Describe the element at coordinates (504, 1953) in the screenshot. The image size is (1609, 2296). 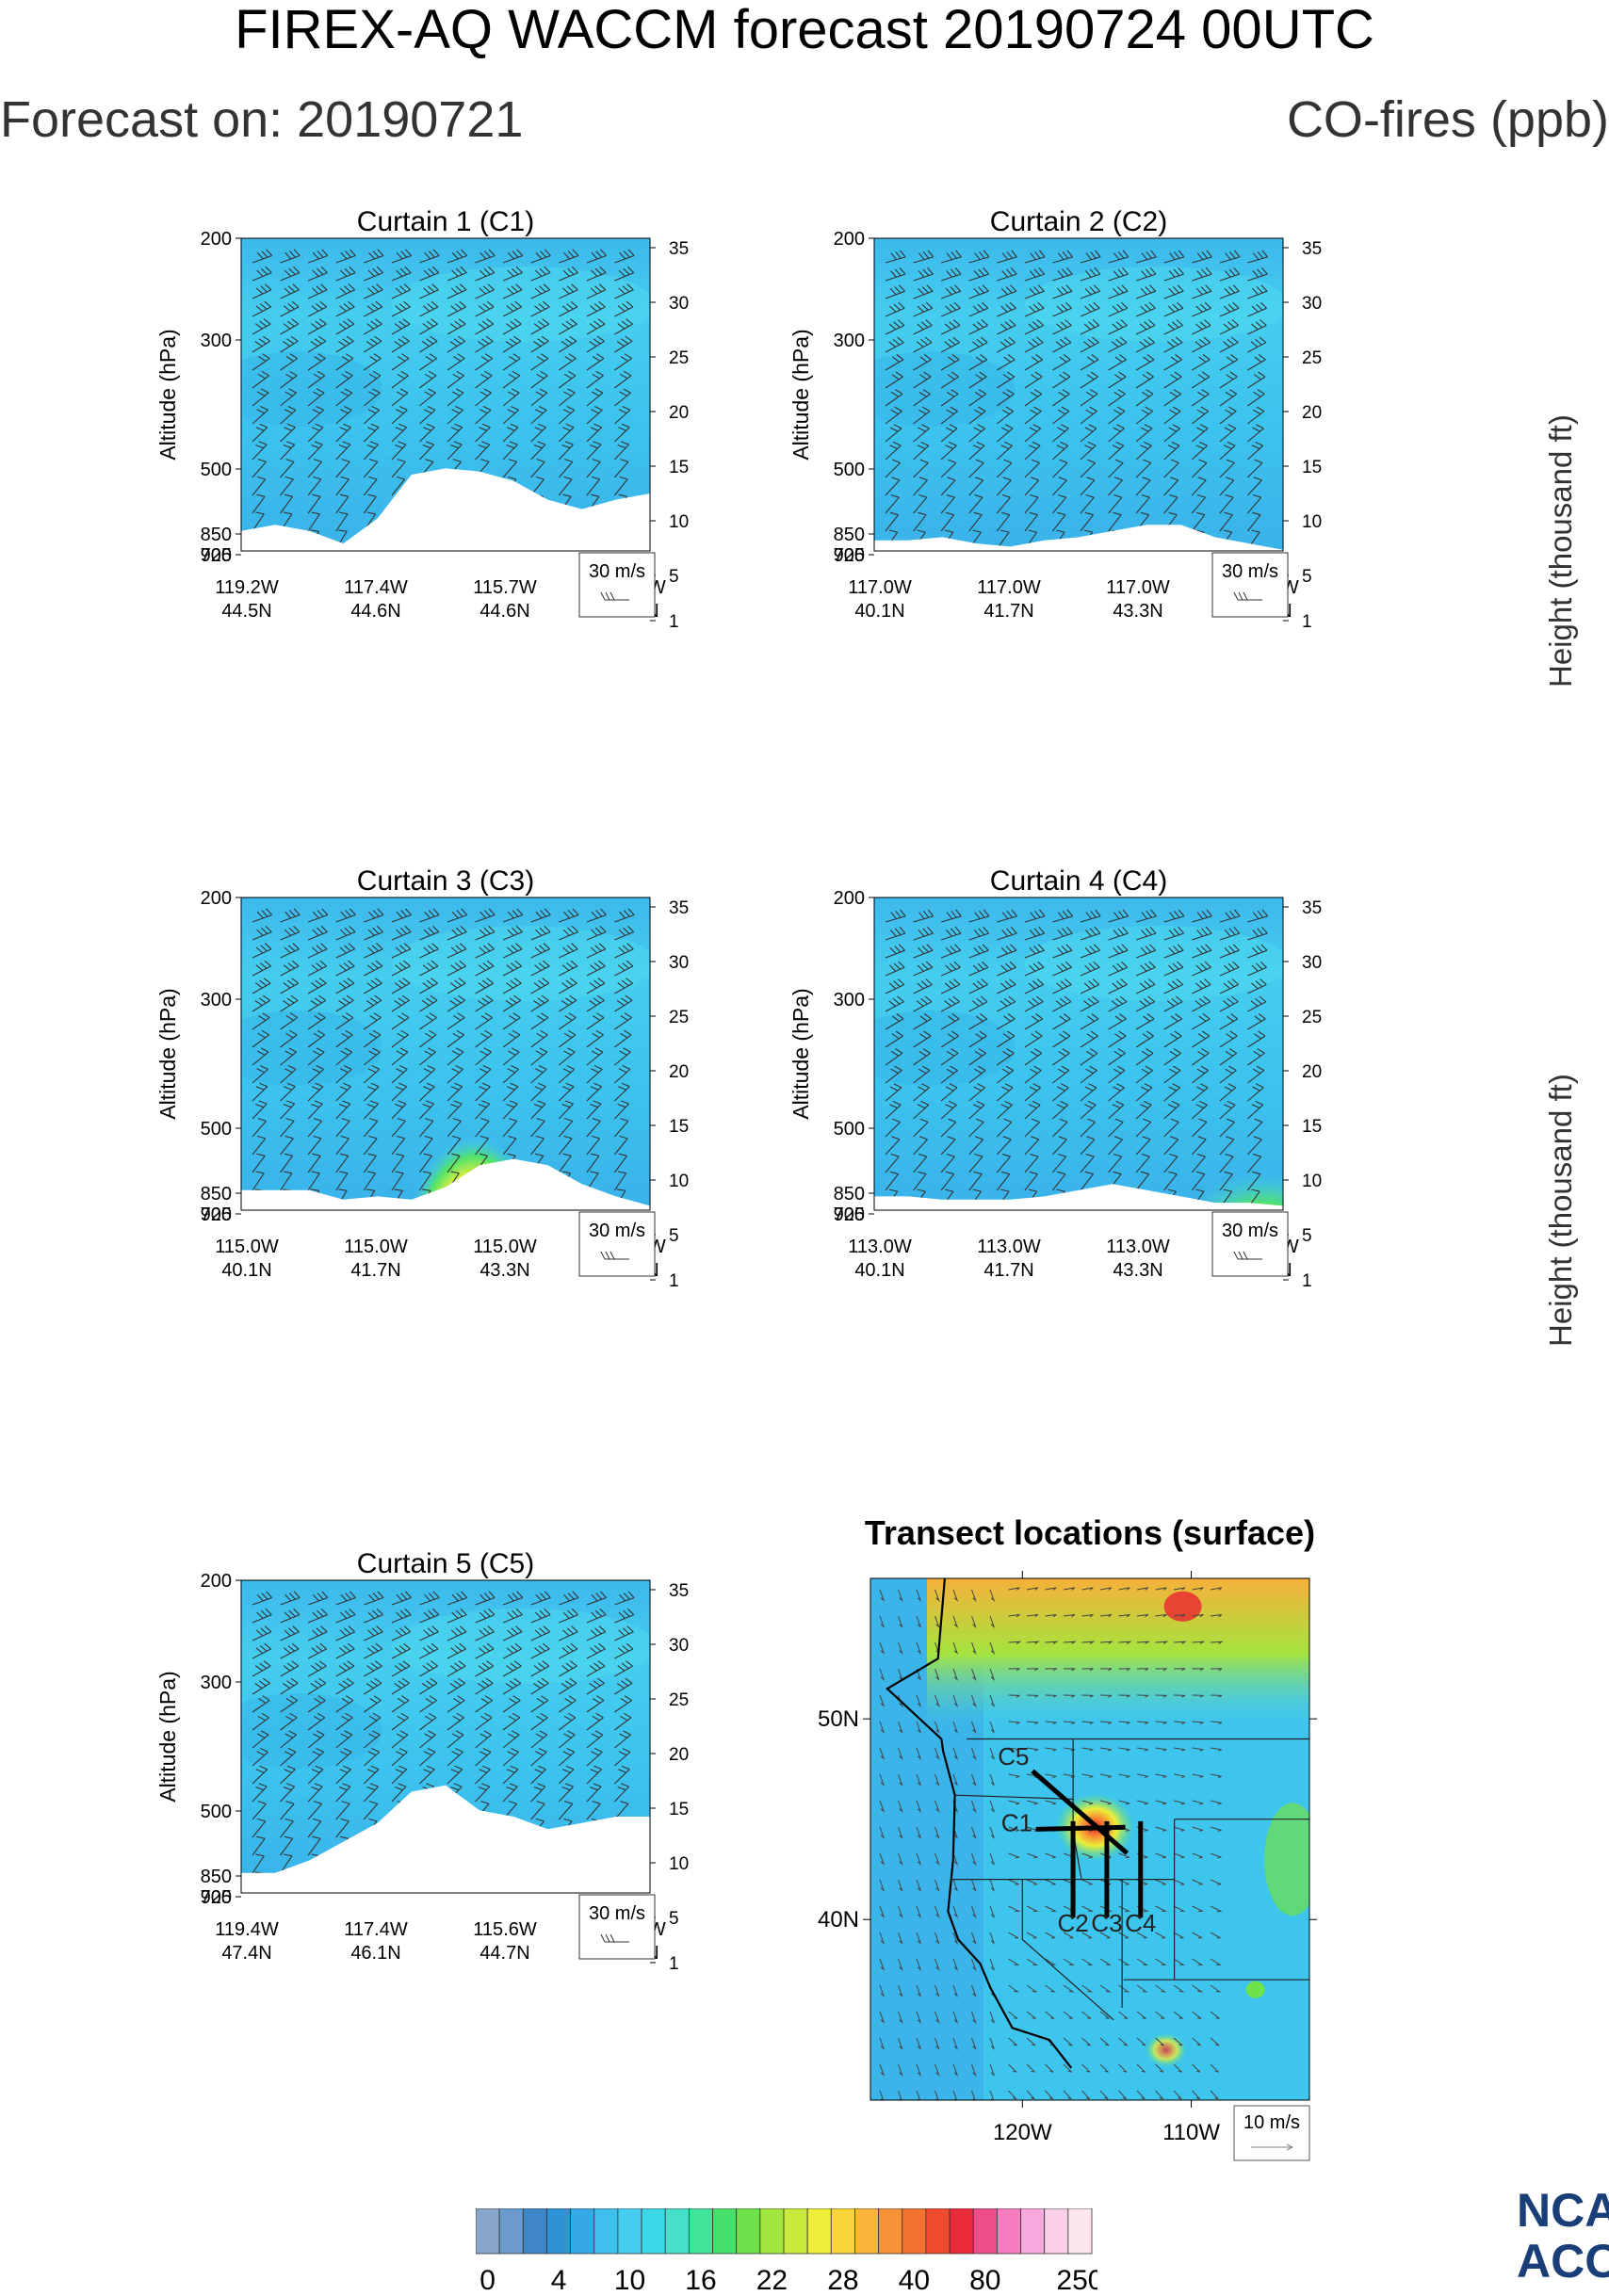
I see `x-tick-lat: 44.7N` at that location.